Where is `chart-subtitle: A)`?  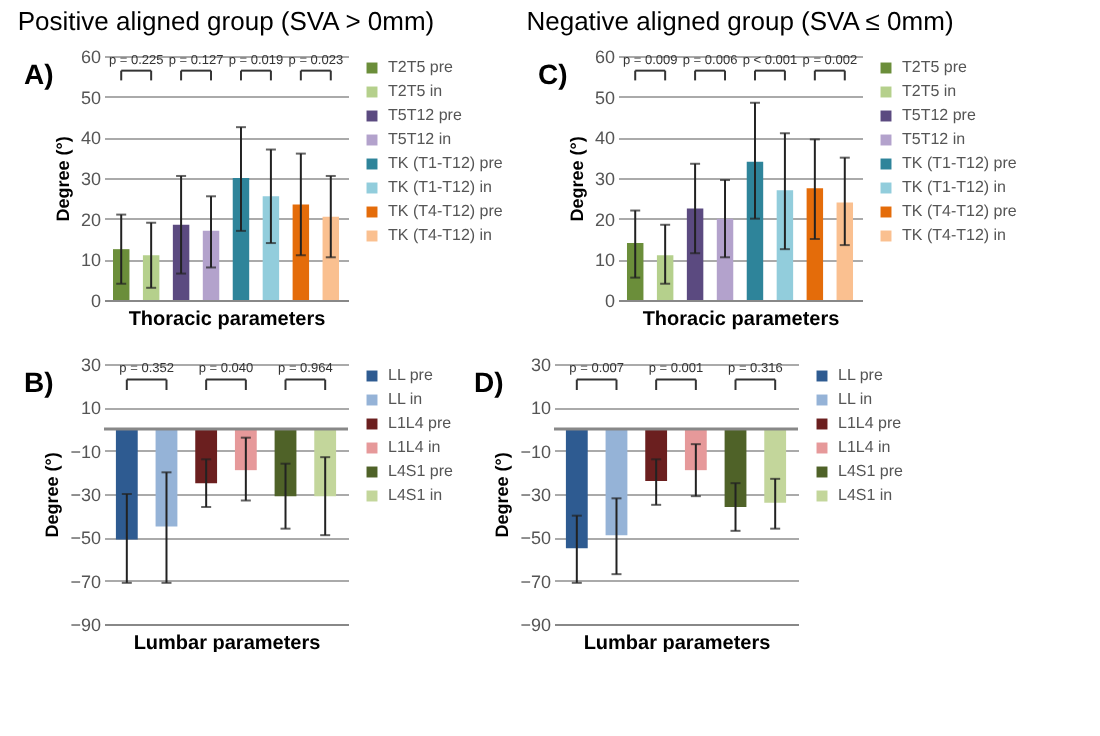 chart-subtitle: A) is located at coordinates (39, 74).